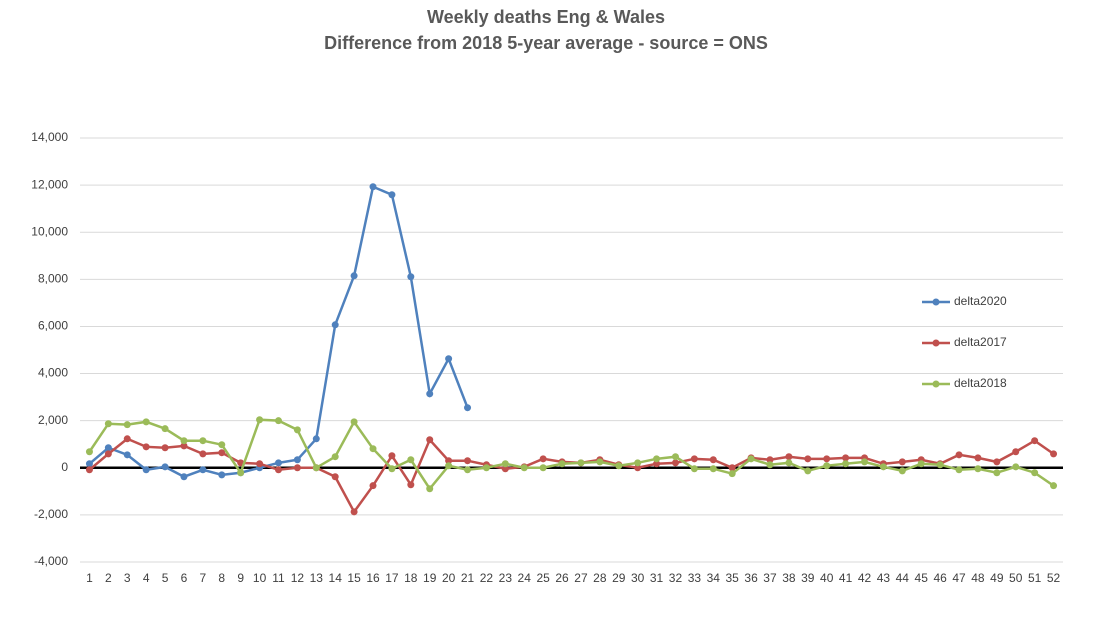  I want to click on x-tick-label: 10, so click(260, 578).